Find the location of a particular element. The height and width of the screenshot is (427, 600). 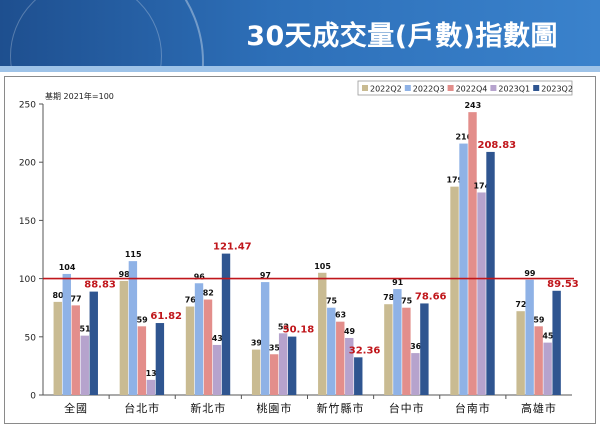

data-label: 43 is located at coordinates (217, 338).